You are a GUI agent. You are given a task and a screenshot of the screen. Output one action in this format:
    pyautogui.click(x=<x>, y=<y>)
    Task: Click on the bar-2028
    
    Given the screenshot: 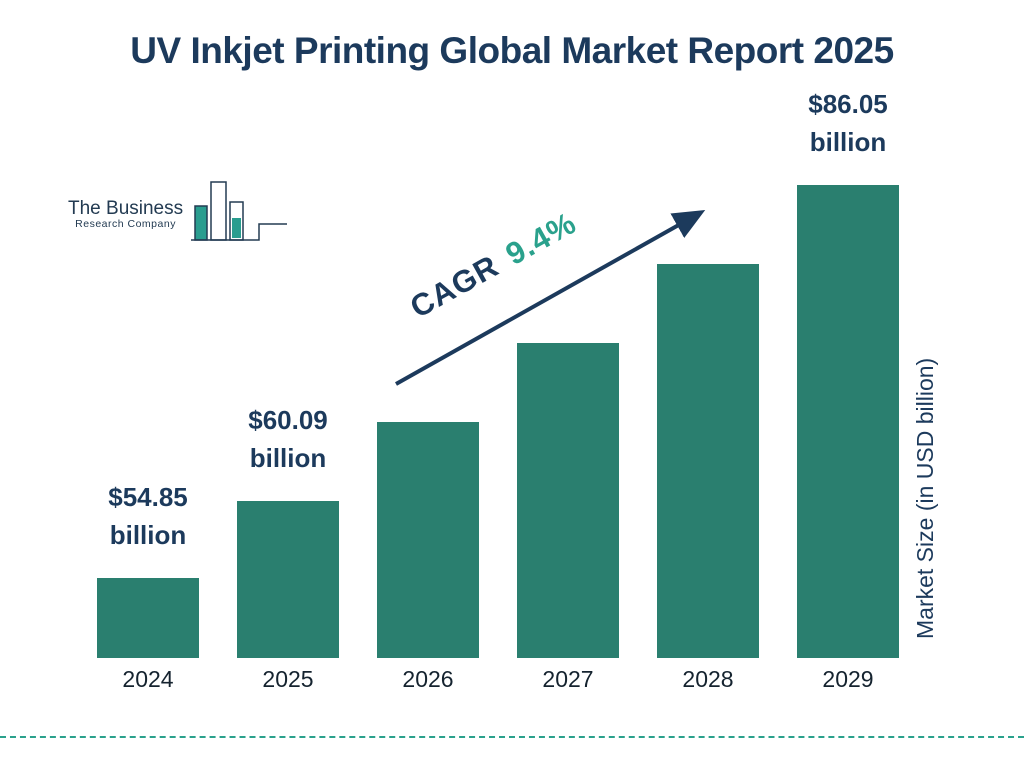 What is the action you would take?
    pyautogui.click(x=708, y=461)
    